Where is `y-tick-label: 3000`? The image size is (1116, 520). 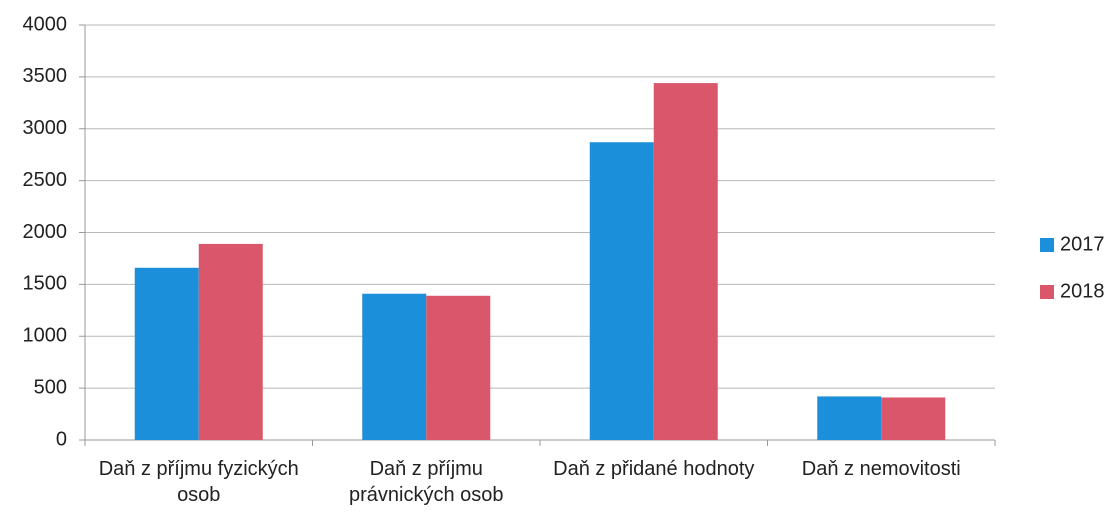
y-tick-label: 3000 is located at coordinates (45, 128).